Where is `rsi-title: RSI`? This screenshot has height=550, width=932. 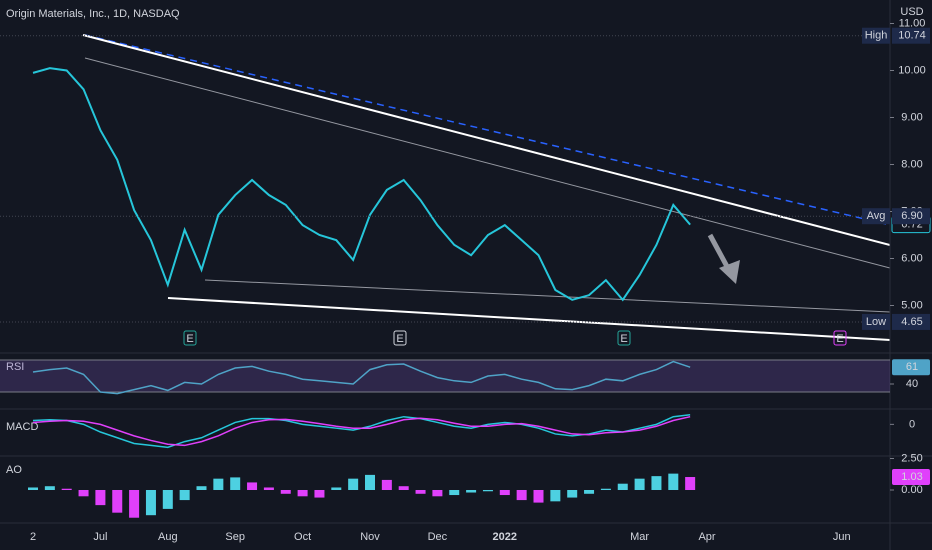
rsi-title: RSI is located at coordinates (15, 367).